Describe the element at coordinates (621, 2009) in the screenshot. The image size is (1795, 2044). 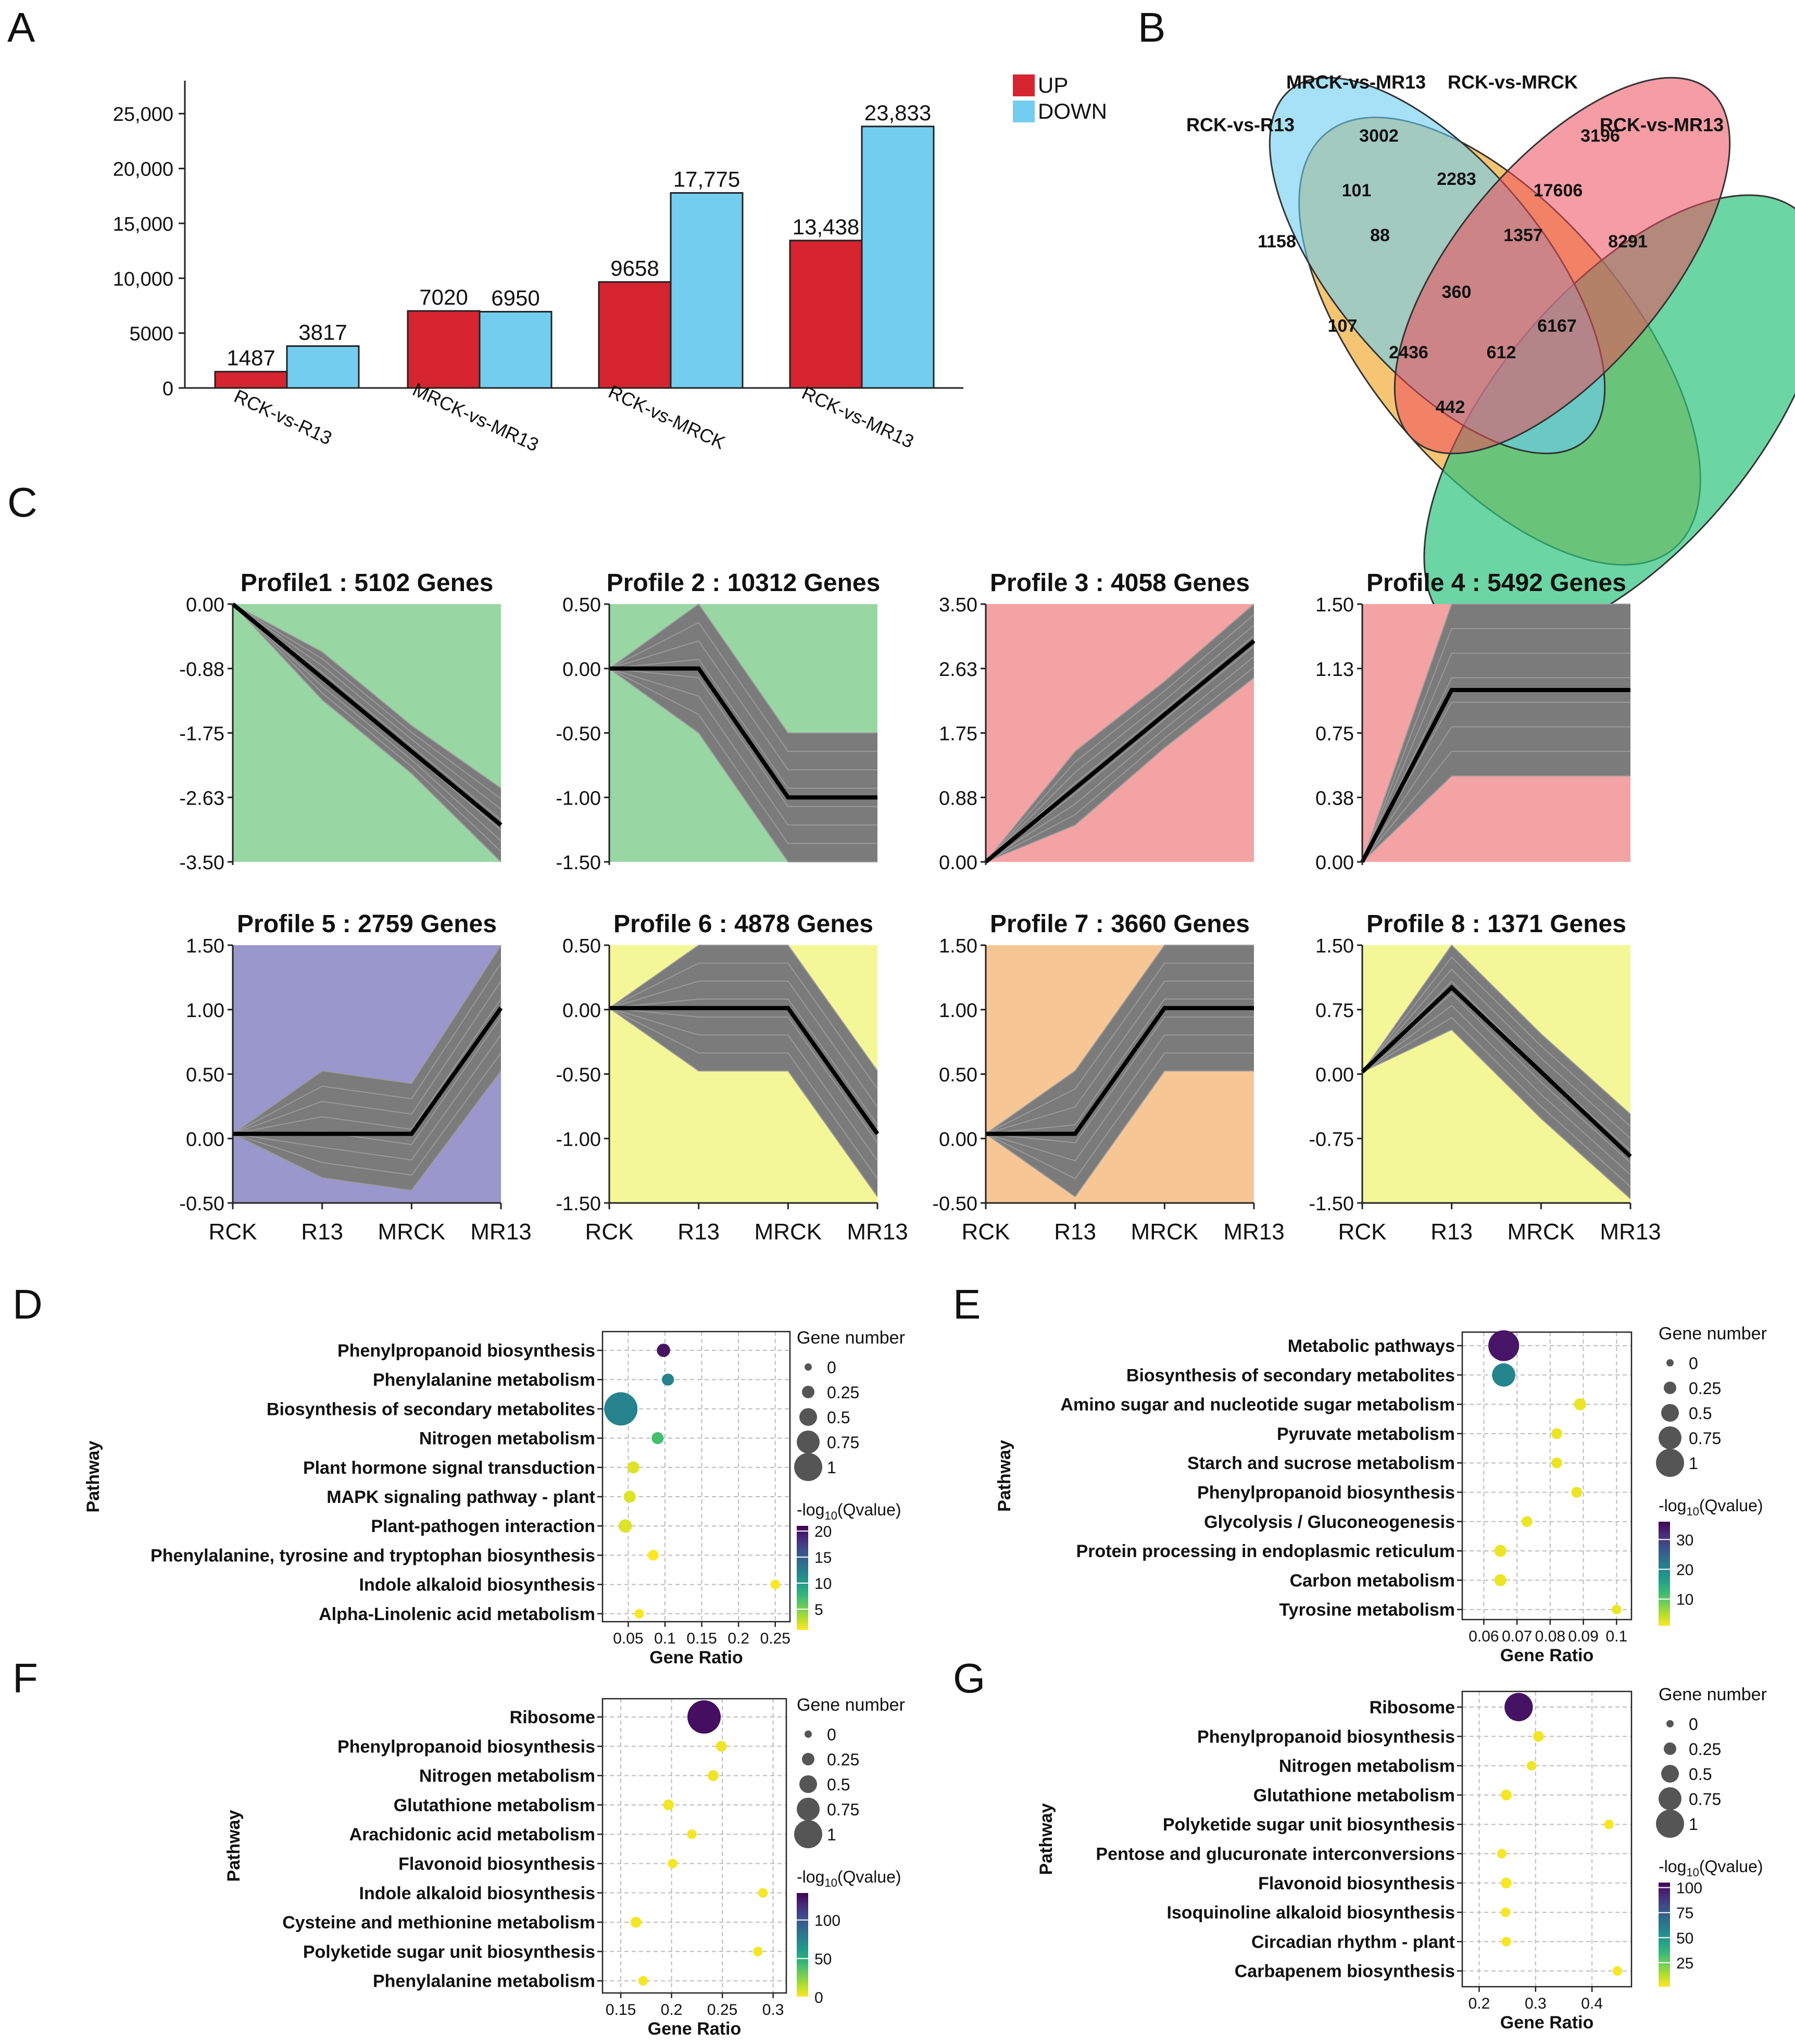
I see `x-tick-label: 0.15` at that location.